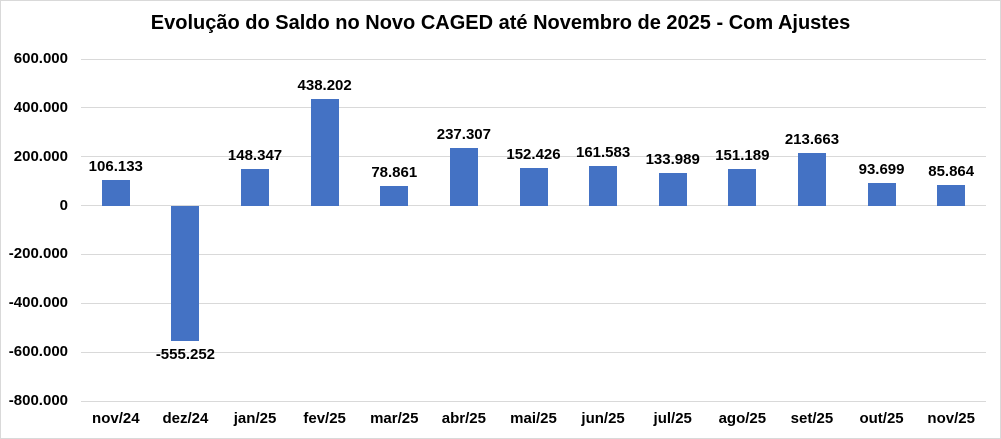  Describe the element at coordinates (40, 156) in the screenshot. I see `y-tick-label: 200.000` at that location.